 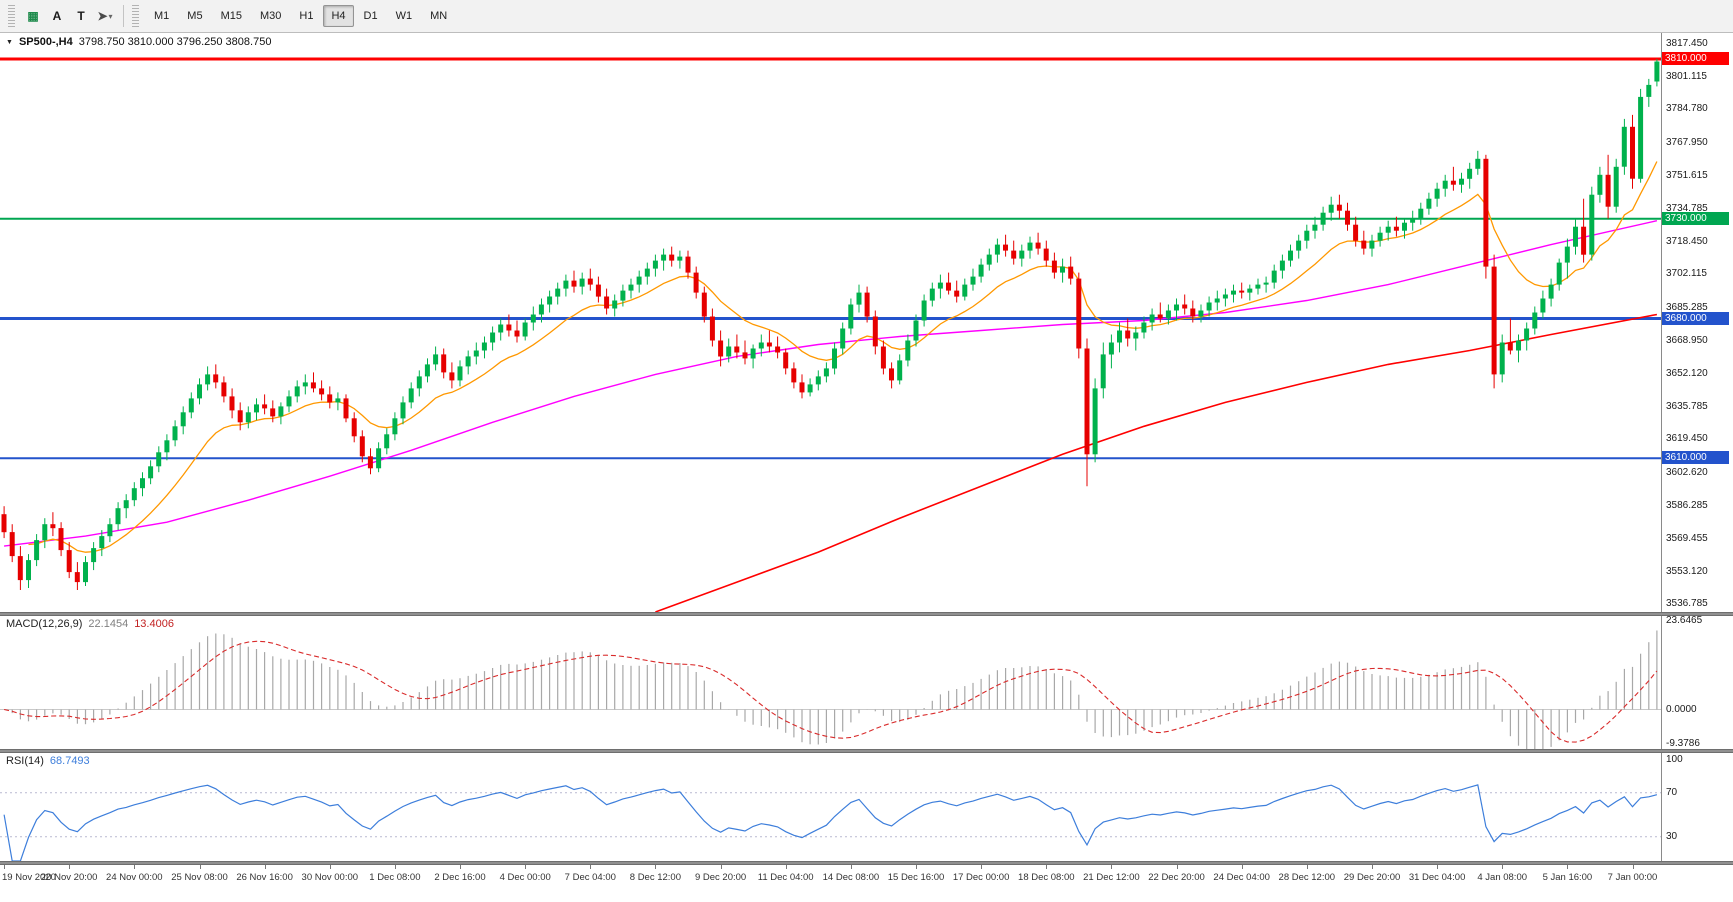 I want to click on timeframe-button-m30: M30, so click(x=270, y=16).